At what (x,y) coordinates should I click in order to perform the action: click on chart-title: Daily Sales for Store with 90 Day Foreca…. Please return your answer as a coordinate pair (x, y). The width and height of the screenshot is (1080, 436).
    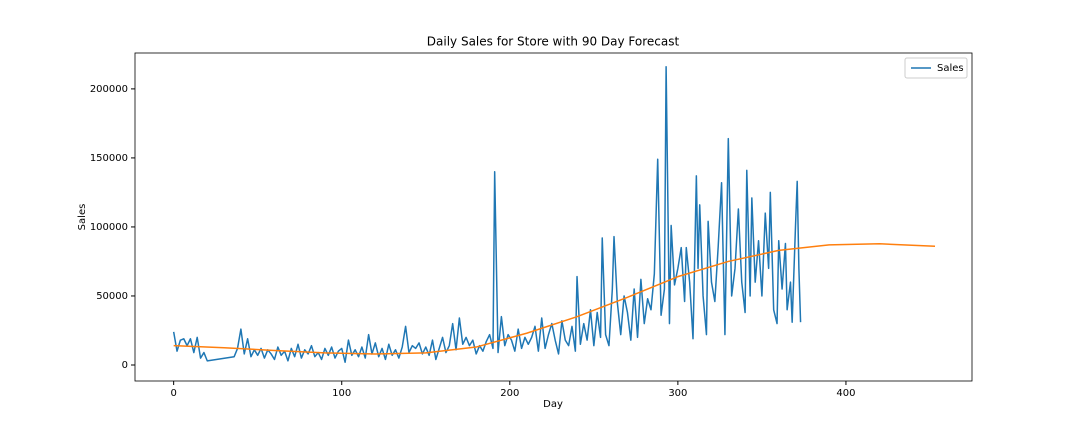
    Looking at the image, I should click on (553, 42).